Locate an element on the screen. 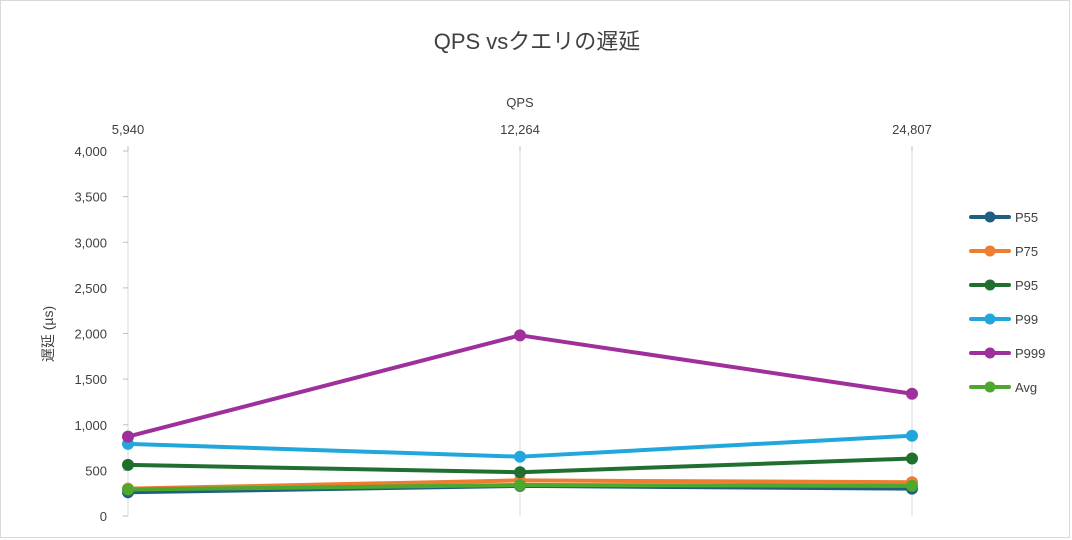  x-tick-label-1: 12,264 is located at coordinates (520, 129).